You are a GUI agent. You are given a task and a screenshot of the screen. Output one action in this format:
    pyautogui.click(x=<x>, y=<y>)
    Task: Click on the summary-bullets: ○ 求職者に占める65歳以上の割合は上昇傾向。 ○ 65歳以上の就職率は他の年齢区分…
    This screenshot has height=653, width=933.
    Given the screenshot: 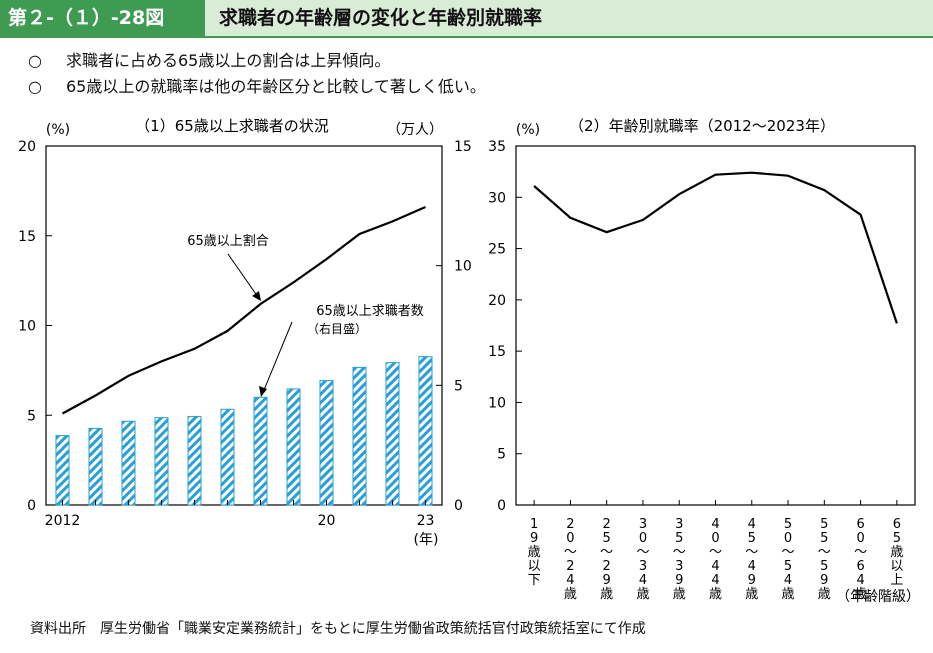 What is the action you would take?
    pyautogui.click(x=257, y=74)
    